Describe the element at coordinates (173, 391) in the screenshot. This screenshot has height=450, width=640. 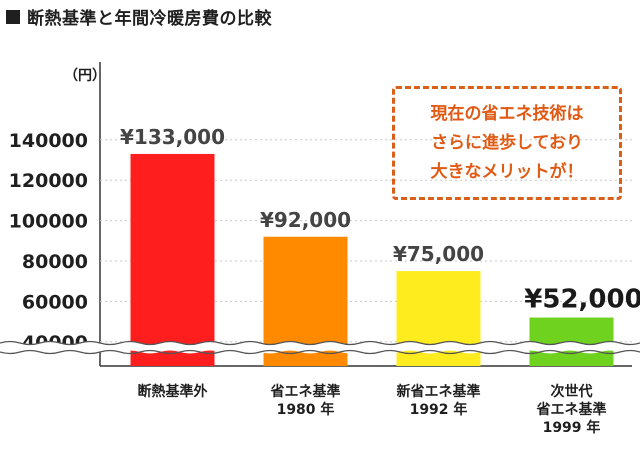
I see `category-label: 断熱基準外` at that location.